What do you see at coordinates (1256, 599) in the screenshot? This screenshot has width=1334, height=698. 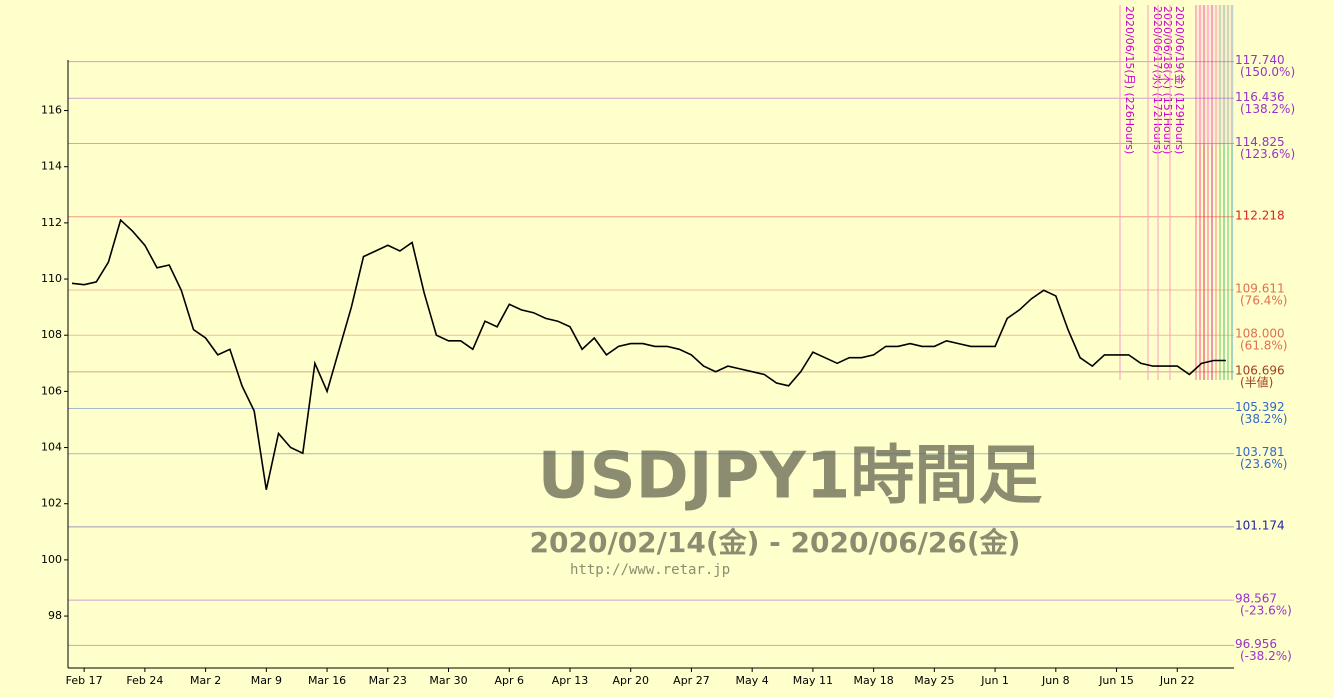 I see `level-label: 98.567` at bounding box center [1256, 599].